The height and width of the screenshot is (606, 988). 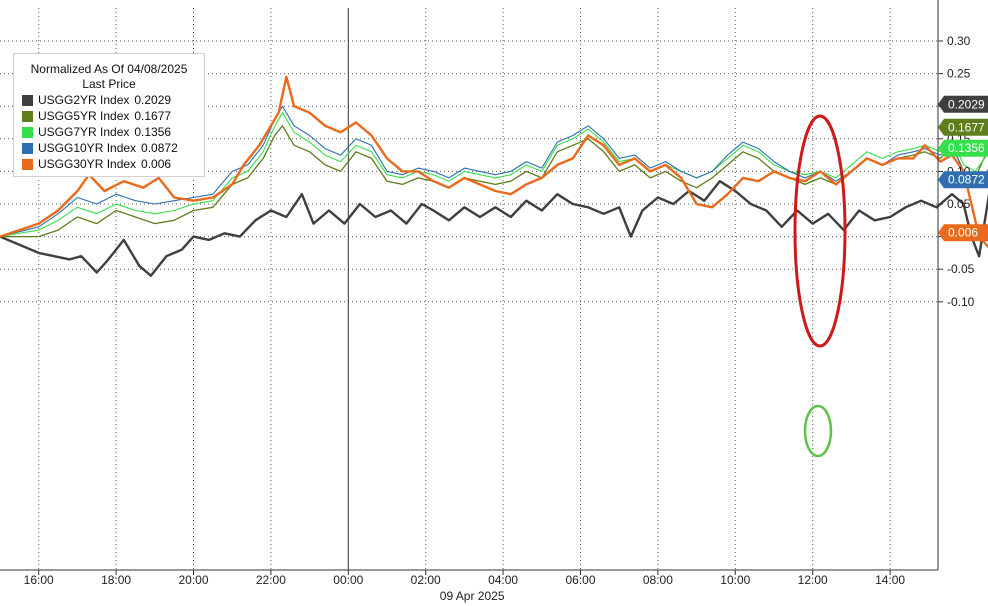 I want to click on badge-value: 0.1356, so click(x=966, y=148).